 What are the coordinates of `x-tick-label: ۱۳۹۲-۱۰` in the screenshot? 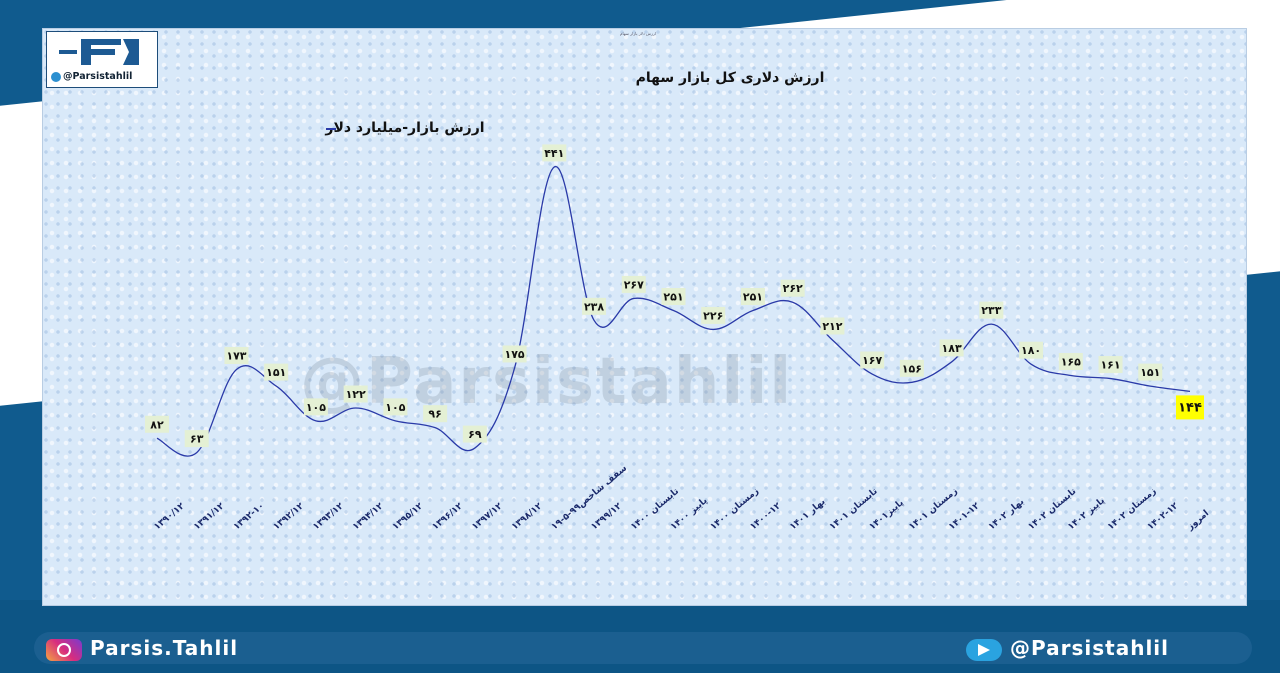 It's located at (249, 516).